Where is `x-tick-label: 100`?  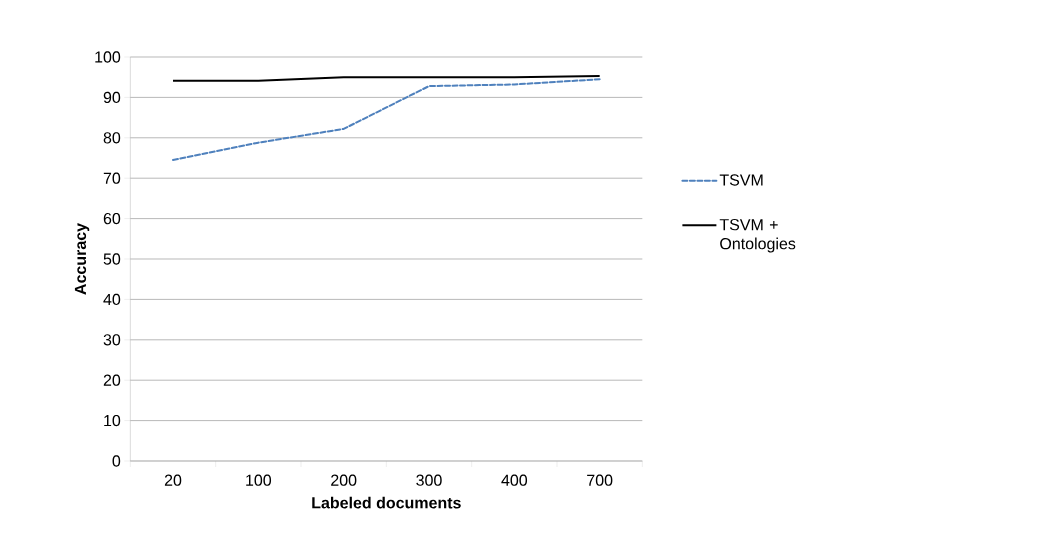
x-tick-label: 100 is located at coordinates (259, 480).